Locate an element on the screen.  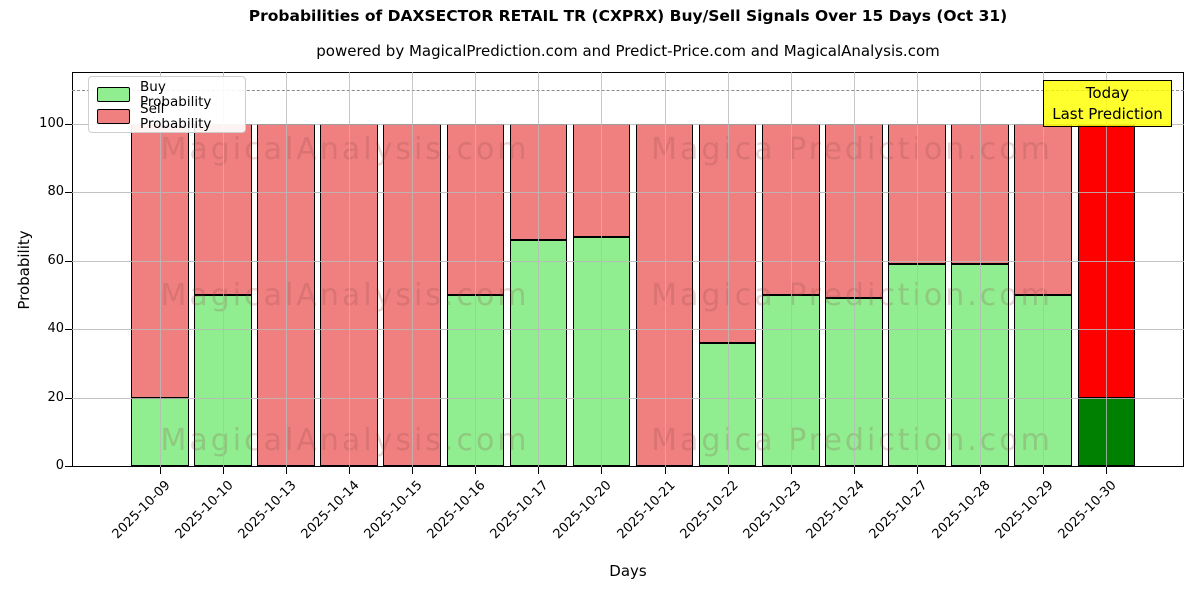
y-axis-label: Probability is located at coordinates (24, 270).